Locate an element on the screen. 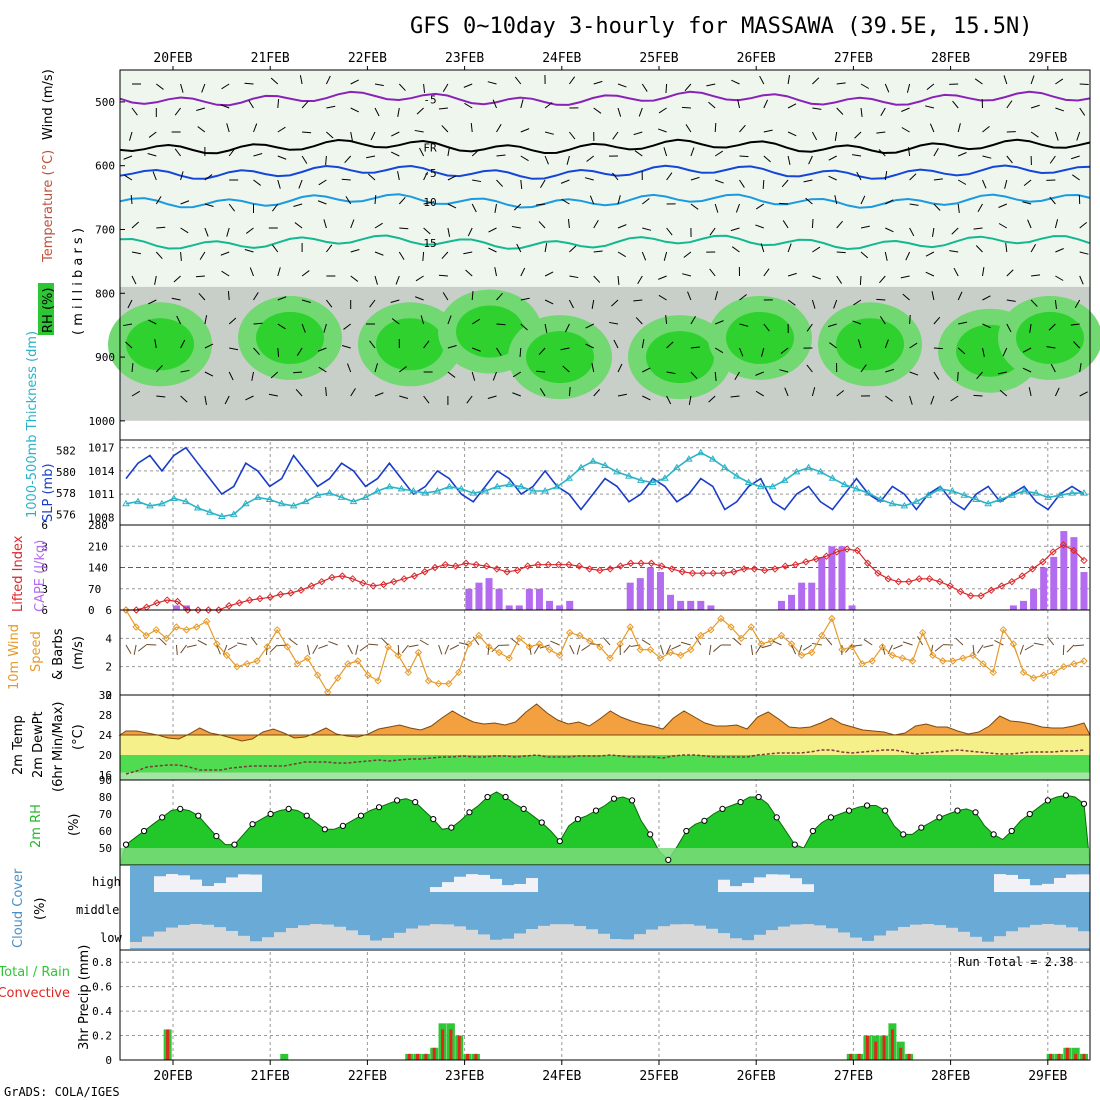 This screenshot has height=1100, width=1100. date-label-top: 23FEB is located at coordinates (464, 58).